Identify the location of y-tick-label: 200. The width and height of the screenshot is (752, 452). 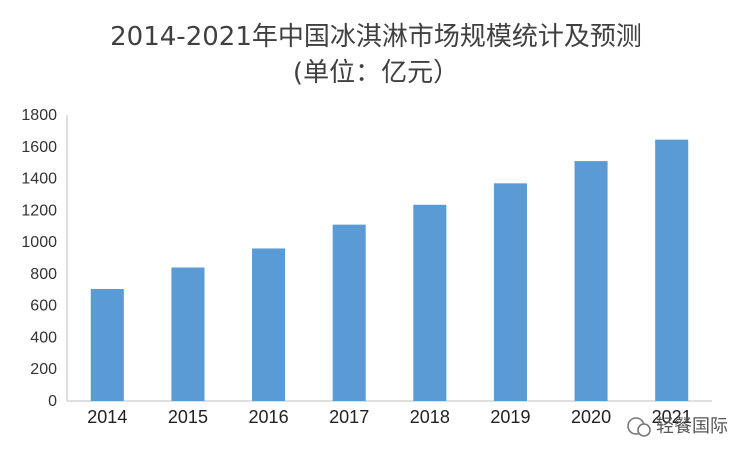
(43, 369).